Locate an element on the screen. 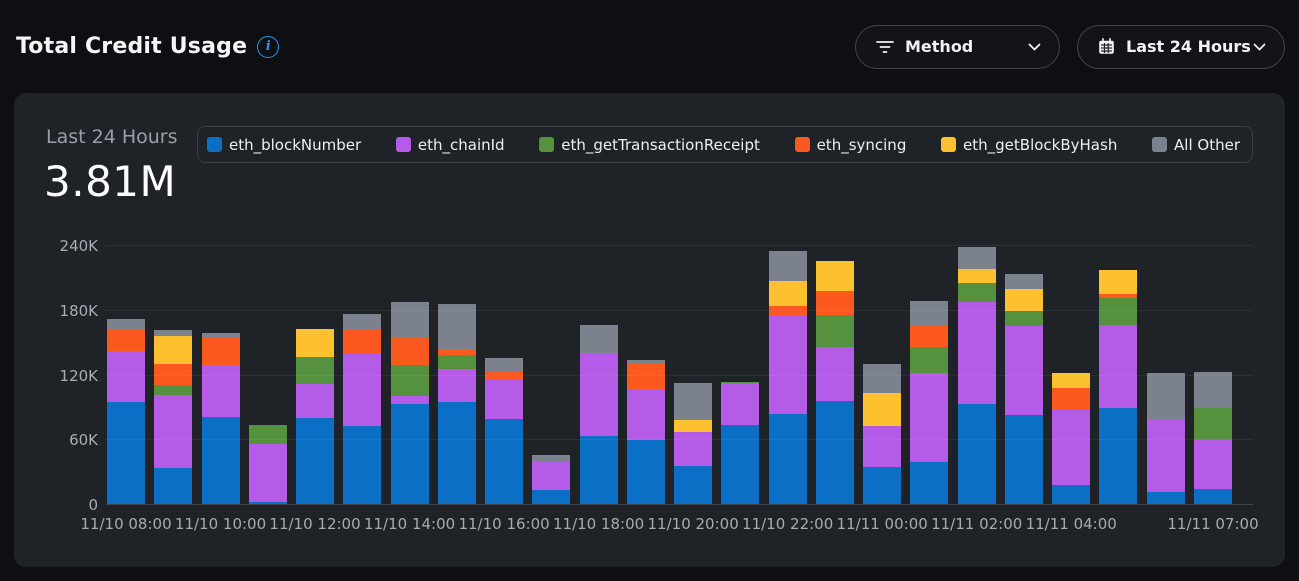  legend-item-eth-getblockbyhash: eth_getBlockByHash is located at coordinates (1029, 145).